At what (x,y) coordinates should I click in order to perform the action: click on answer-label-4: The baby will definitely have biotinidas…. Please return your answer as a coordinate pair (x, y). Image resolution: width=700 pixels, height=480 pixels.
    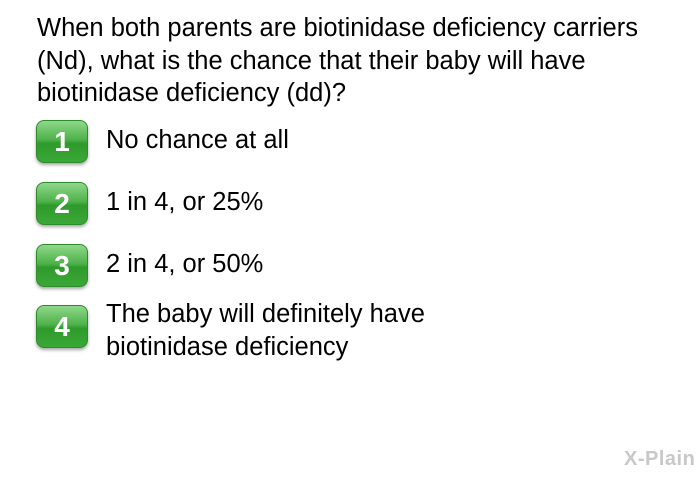
    Looking at the image, I should click on (265, 330).